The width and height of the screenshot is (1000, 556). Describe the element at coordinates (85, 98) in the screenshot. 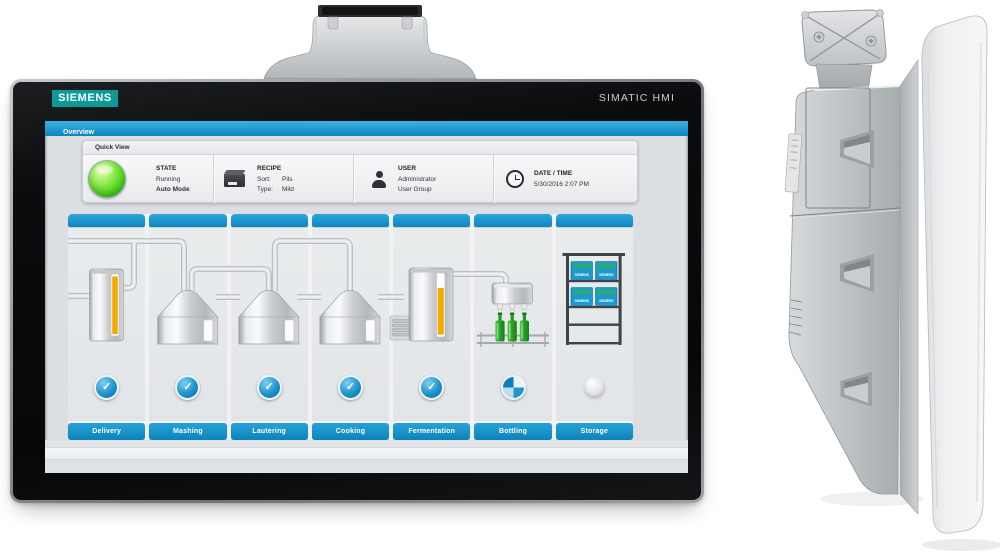

I see `siemens-logo: SIEMENS` at that location.